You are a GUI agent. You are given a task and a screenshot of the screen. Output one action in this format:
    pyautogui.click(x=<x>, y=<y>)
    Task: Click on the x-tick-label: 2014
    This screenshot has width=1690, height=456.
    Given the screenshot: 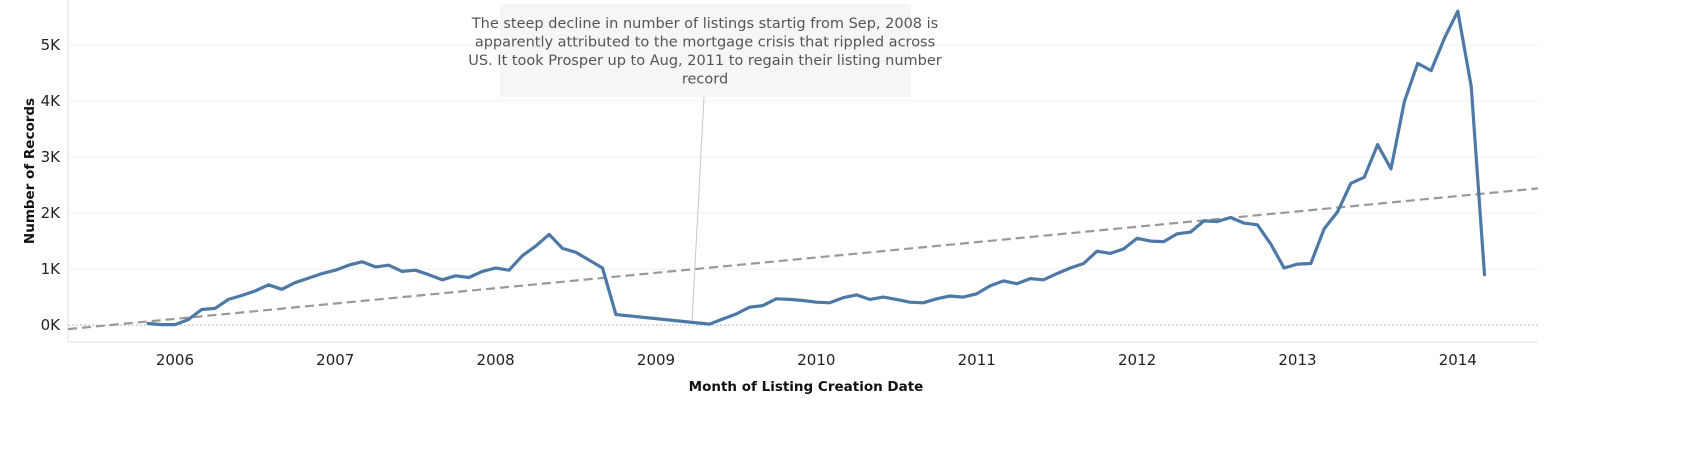 What is the action you would take?
    pyautogui.click(x=1458, y=360)
    